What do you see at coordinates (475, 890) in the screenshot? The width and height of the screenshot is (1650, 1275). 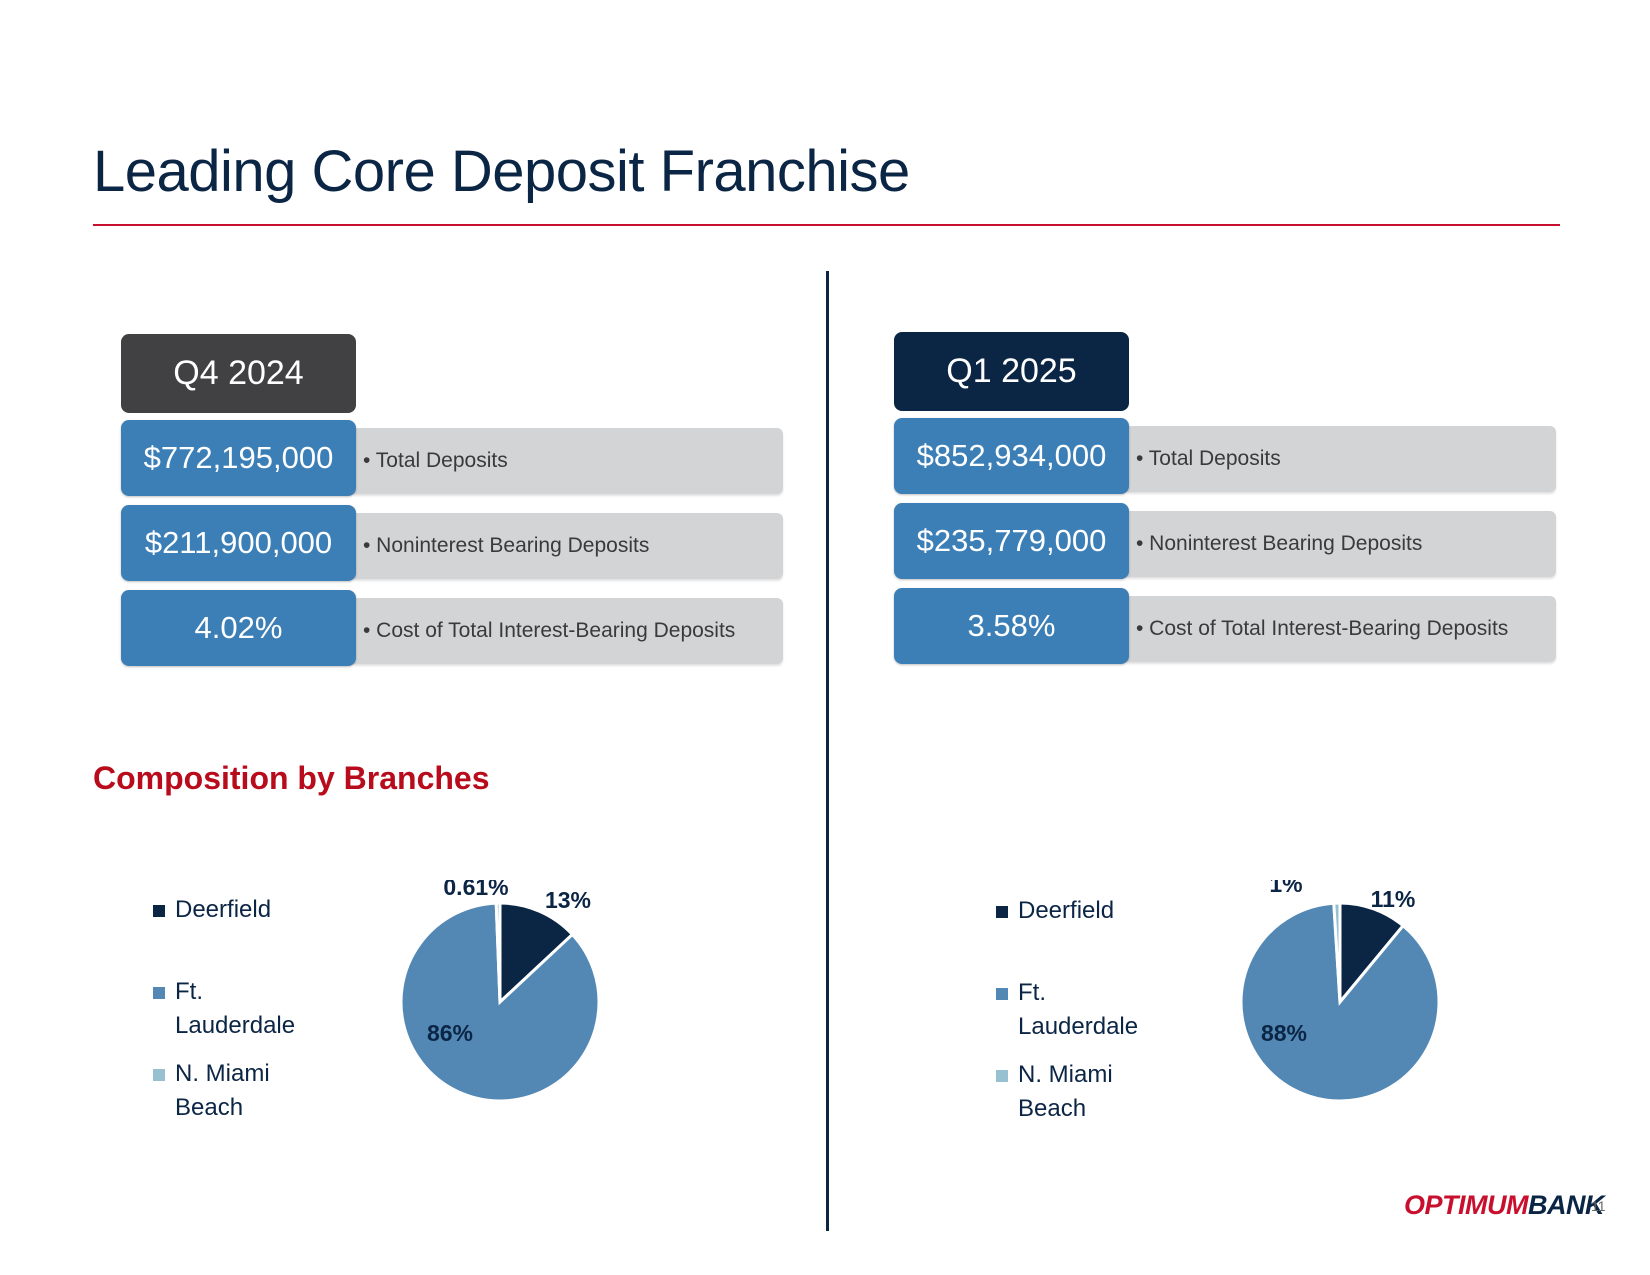 I see `pie-label-n-miami-beach: 0.61%` at bounding box center [475, 890].